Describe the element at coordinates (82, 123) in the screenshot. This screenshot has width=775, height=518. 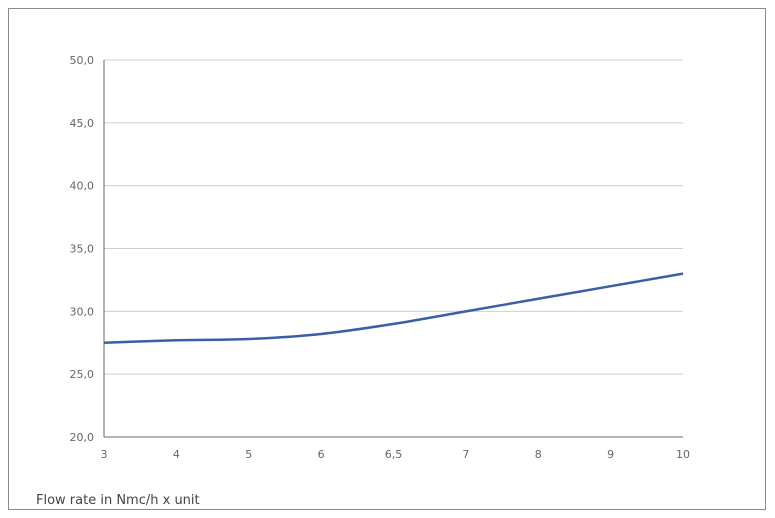
I see `y-tick-label: 45,0` at that location.